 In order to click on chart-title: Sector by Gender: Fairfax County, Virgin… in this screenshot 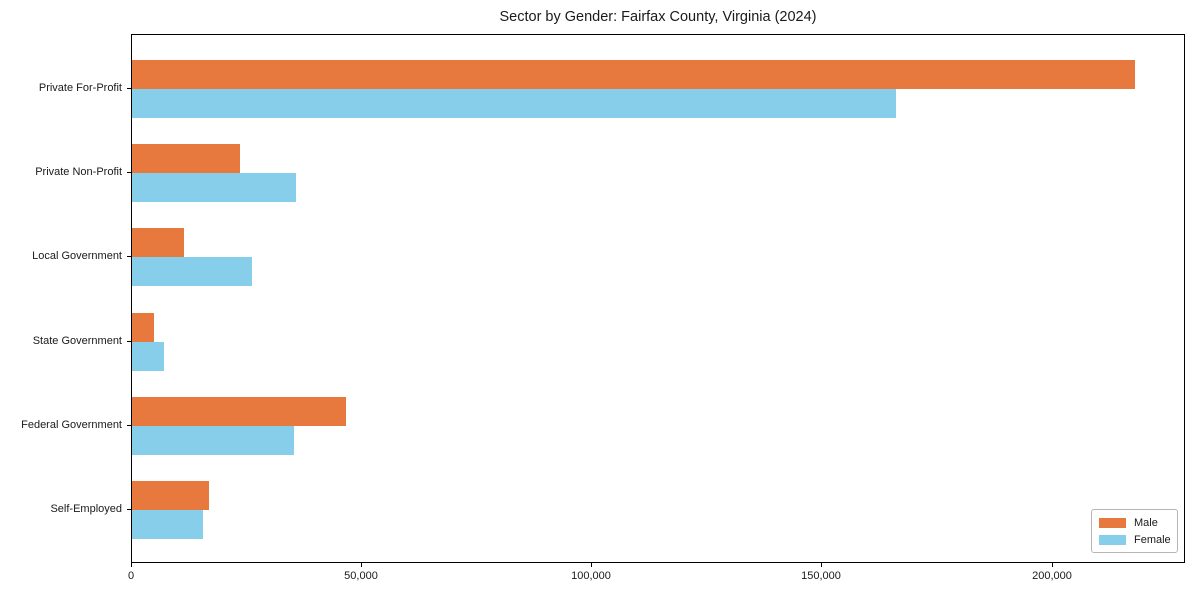, I will do `click(658, 17)`.